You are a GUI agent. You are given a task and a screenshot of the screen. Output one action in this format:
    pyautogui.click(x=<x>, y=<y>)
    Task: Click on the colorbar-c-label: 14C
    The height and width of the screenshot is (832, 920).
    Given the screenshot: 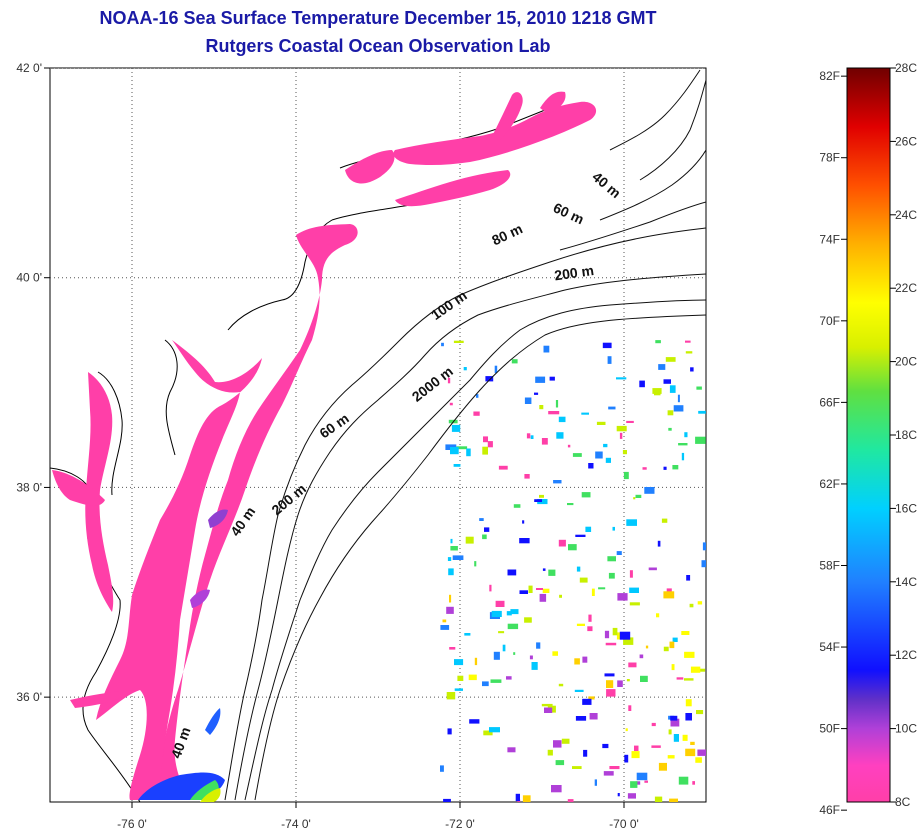 What is the action you would take?
    pyautogui.click(x=906, y=582)
    